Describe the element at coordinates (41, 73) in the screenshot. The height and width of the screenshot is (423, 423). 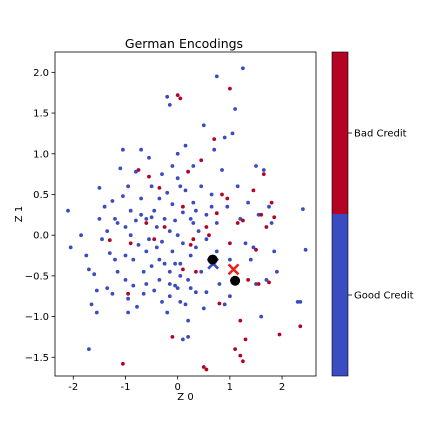
I see `y-tick-label: 2.0` at that location.